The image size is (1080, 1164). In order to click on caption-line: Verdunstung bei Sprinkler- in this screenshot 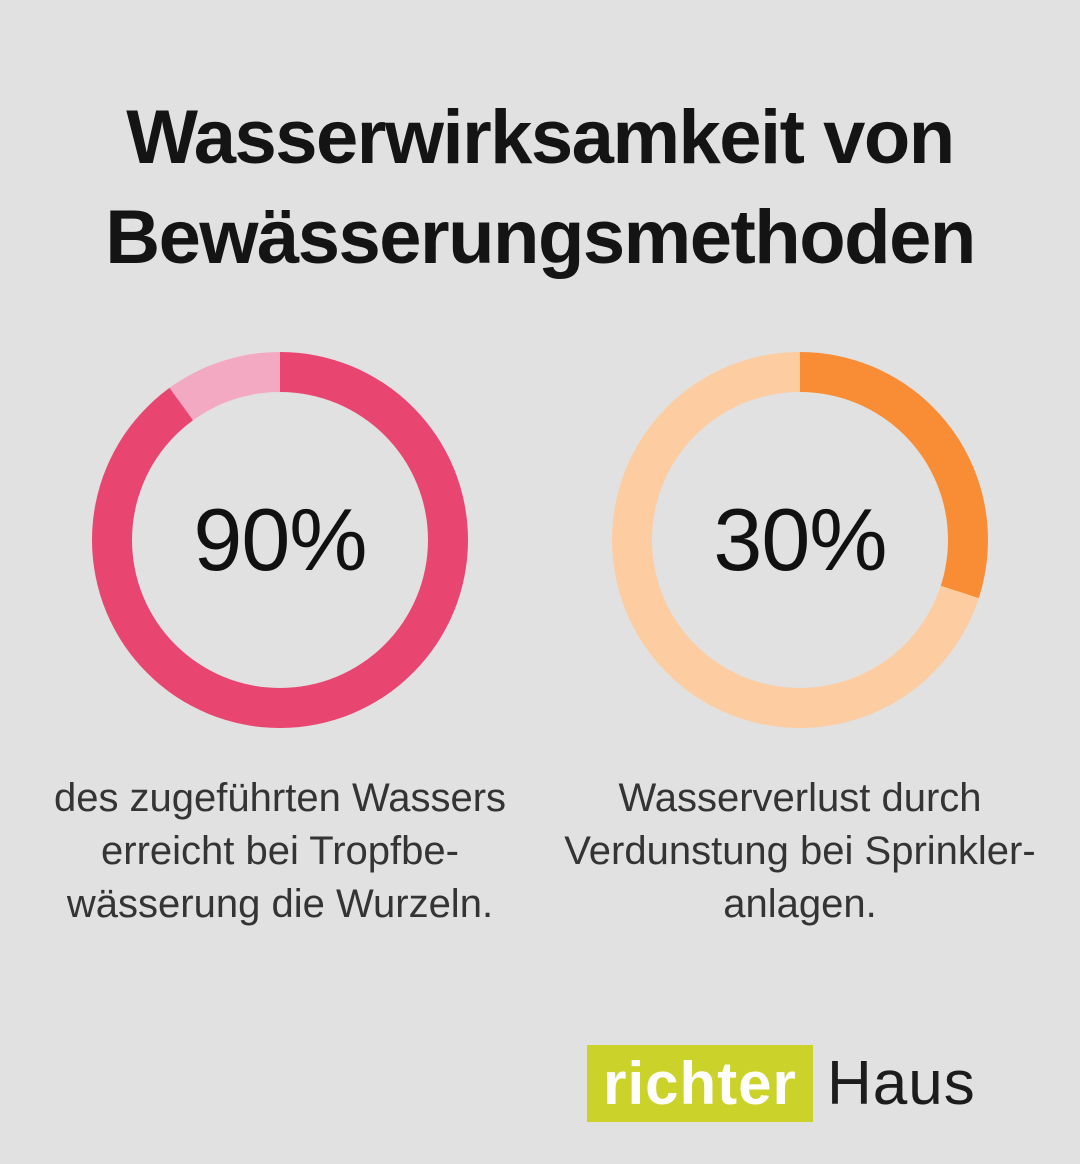, I will do `click(800, 851)`.